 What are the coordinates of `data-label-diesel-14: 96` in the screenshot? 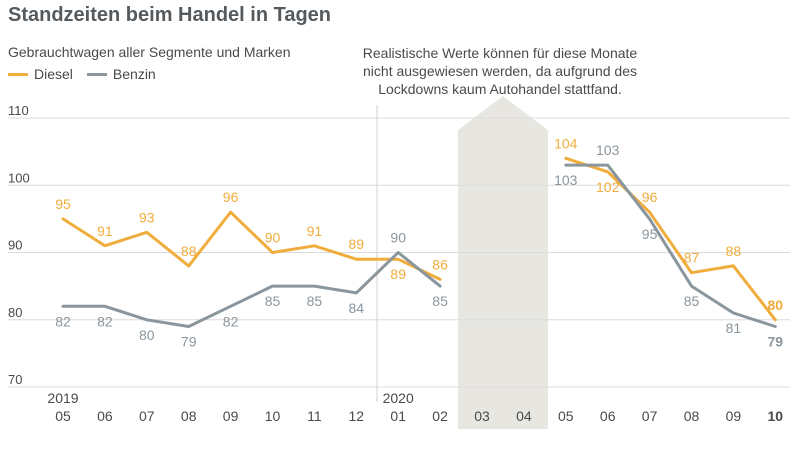 It's located at (650, 197).